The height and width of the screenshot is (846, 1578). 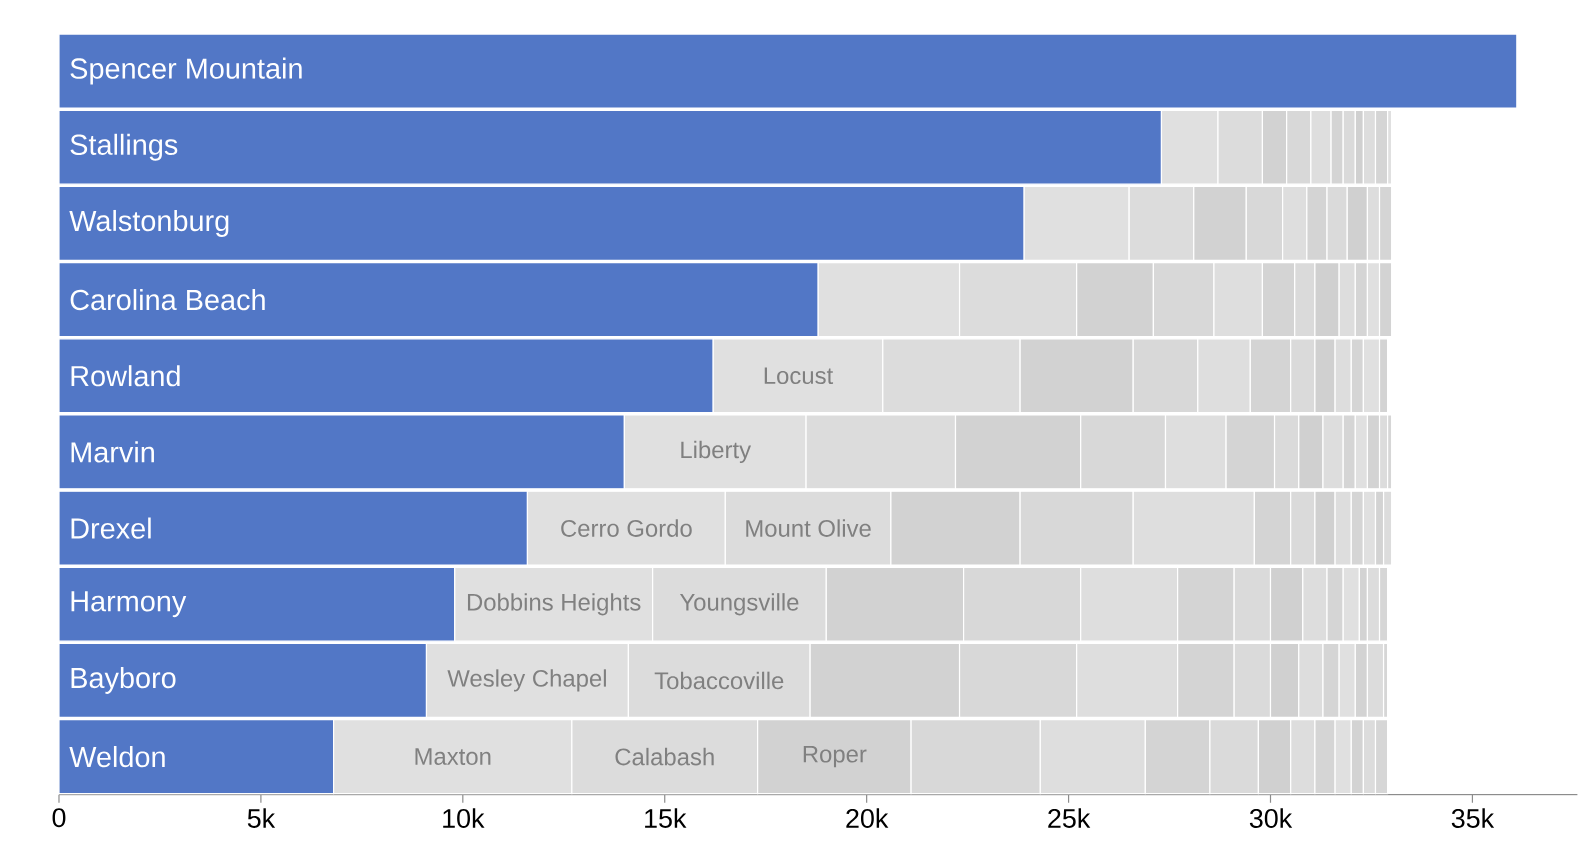 I want to click on y-tick-label: Rowland, so click(x=125, y=376).